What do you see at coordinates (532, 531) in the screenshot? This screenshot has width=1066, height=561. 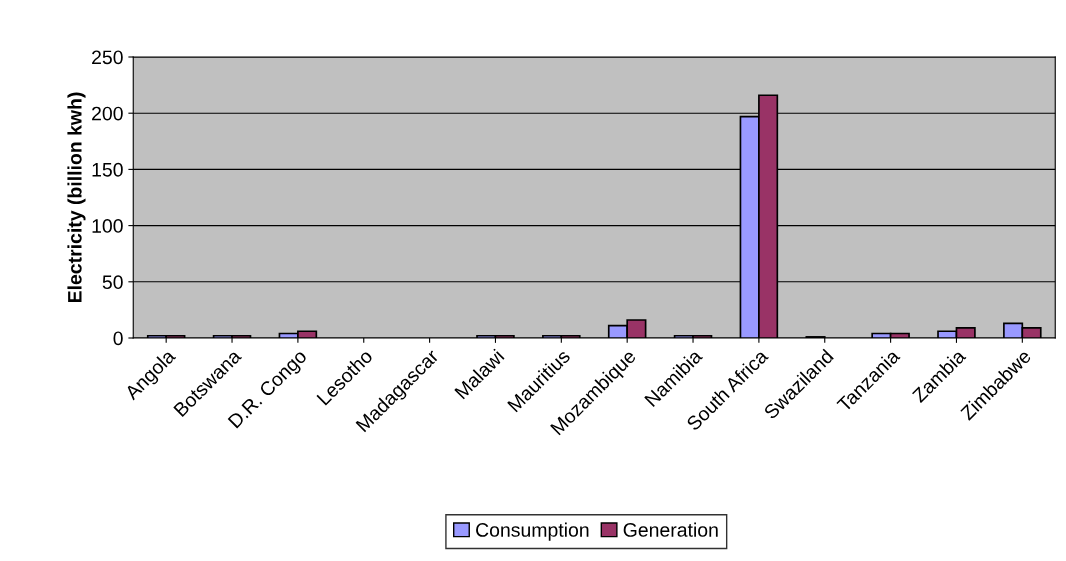 I see `legend-label: Consumption` at bounding box center [532, 531].